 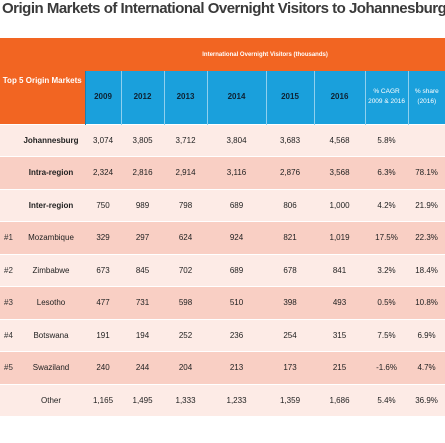 I want to click on market-name-cell: Johannesburg, so click(x=51, y=140).